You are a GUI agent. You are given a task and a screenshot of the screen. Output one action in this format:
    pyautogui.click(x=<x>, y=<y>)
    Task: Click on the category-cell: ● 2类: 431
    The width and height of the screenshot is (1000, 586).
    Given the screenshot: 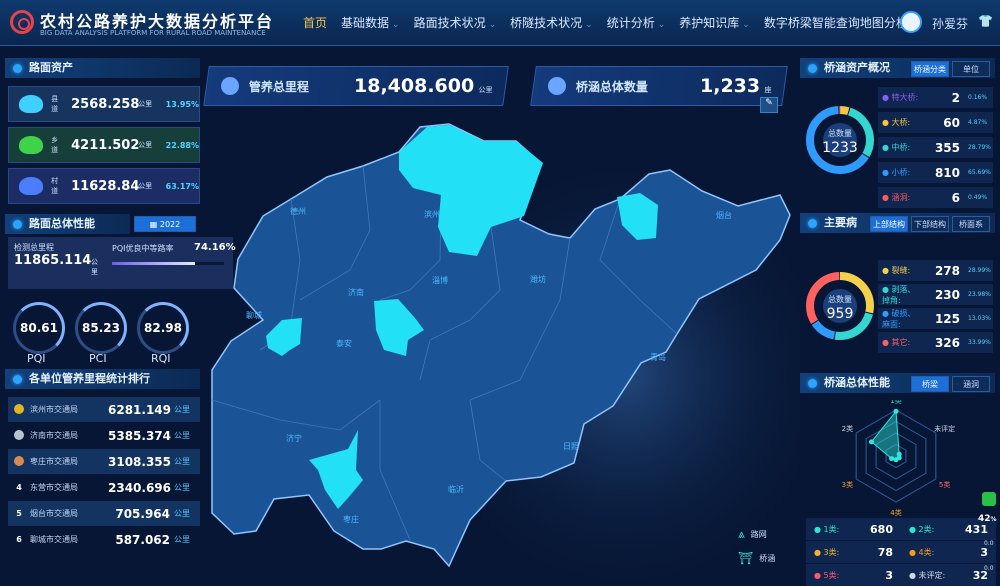 What is the action you would take?
    pyautogui.click(x=948, y=529)
    